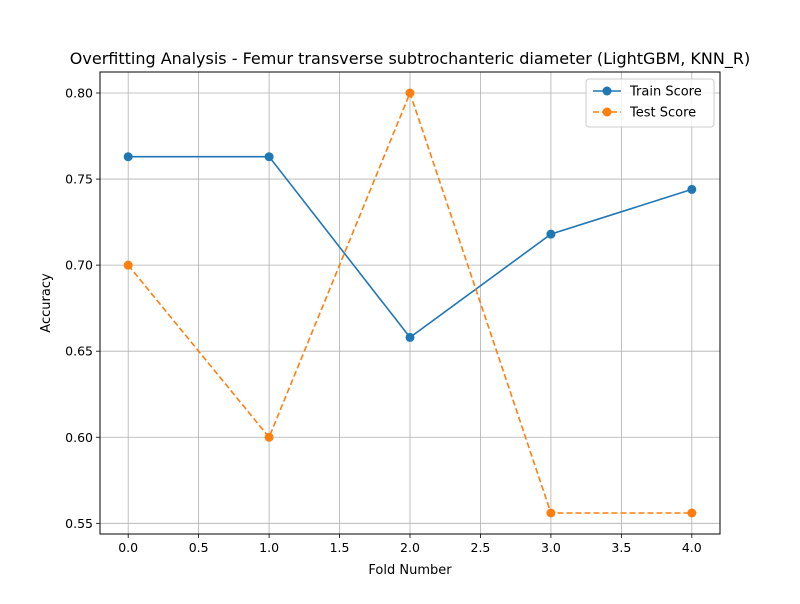 This screenshot has width=800, height=604. What do you see at coordinates (79, 265) in the screenshot?
I see `y-tick-label: 0.70` at bounding box center [79, 265].